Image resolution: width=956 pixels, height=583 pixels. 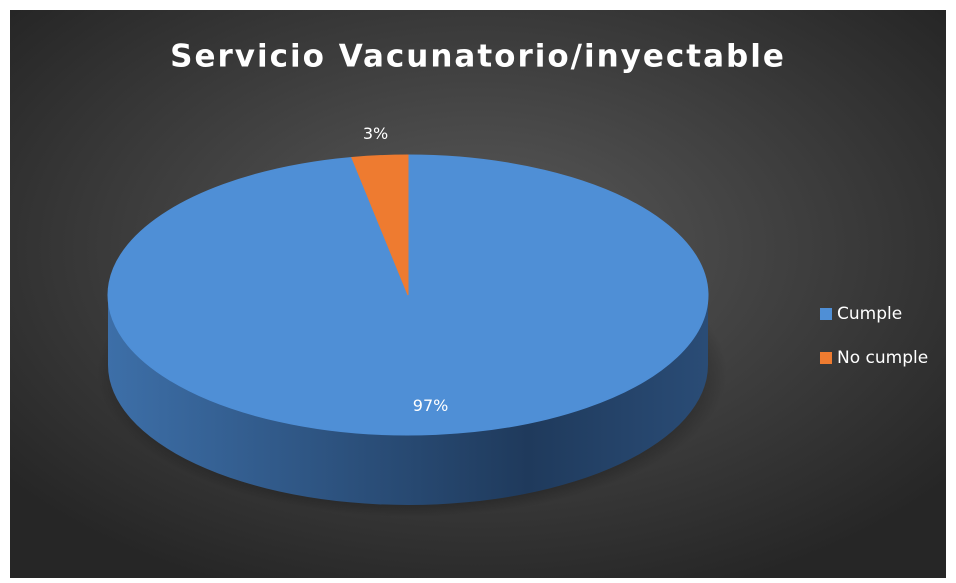 What do you see at coordinates (375, 133) in the screenshot?
I see `data-label: 3%` at bounding box center [375, 133].